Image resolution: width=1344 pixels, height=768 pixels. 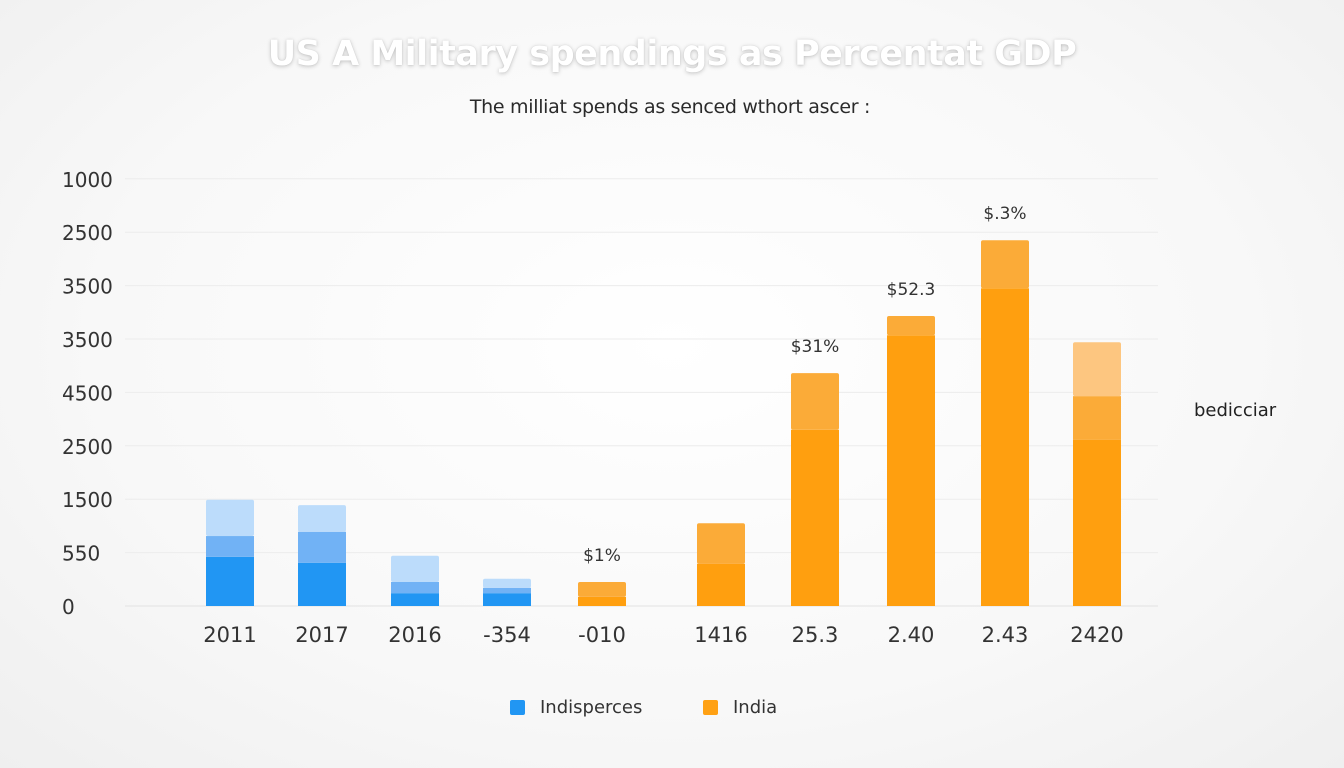 What do you see at coordinates (87, 180) in the screenshot?
I see `y-tick-label: 1000` at bounding box center [87, 180].